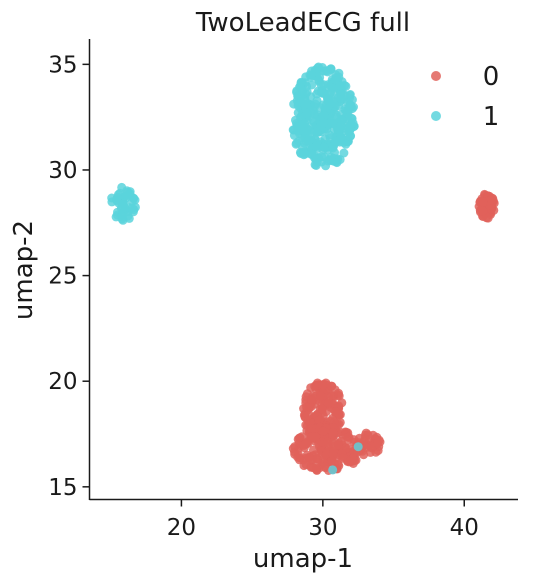  What do you see at coordinates (464, 528) in the screenshot?
I see `x-tick-label: 40` at bounding box center [464, 528].